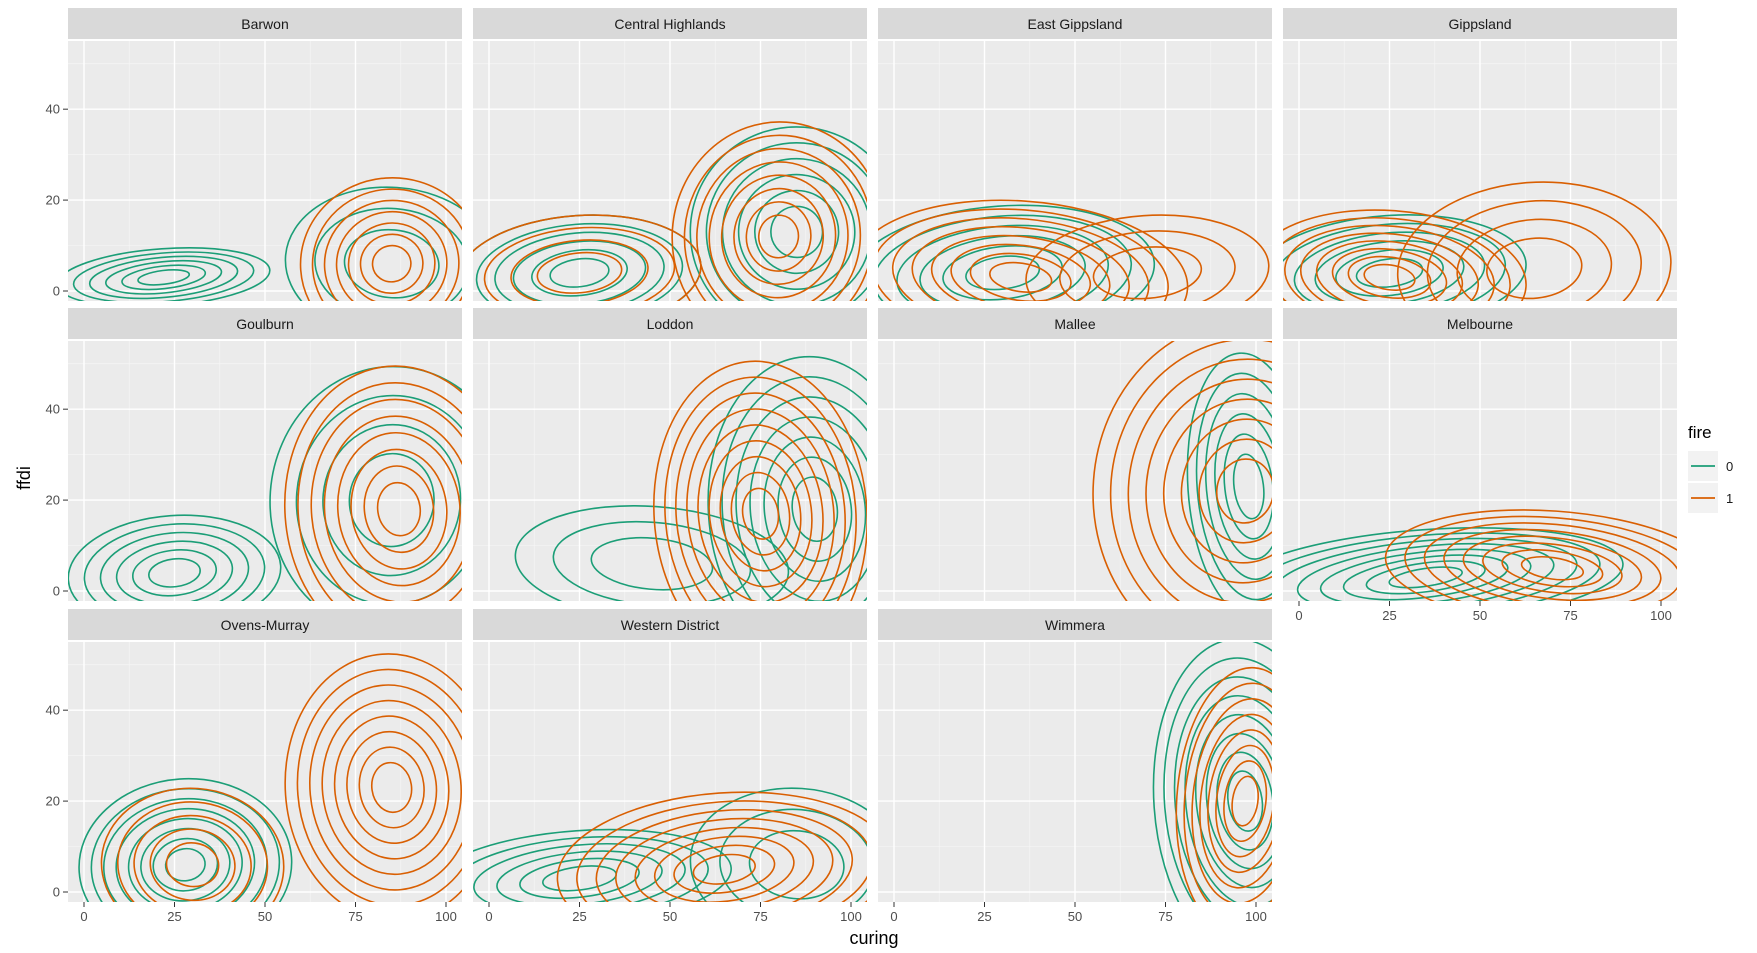 This screenshot has height=953, width=1757. I want to click on facet-strip-label: Barwon, so click(264, 24).